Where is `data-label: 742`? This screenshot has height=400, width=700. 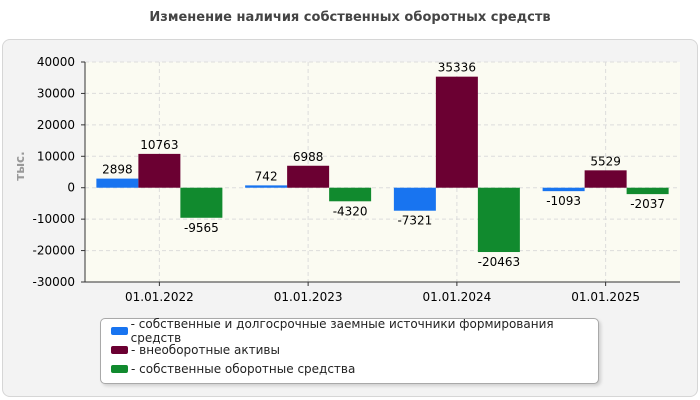 data-label: 742 is located at coordinates (266, 176).